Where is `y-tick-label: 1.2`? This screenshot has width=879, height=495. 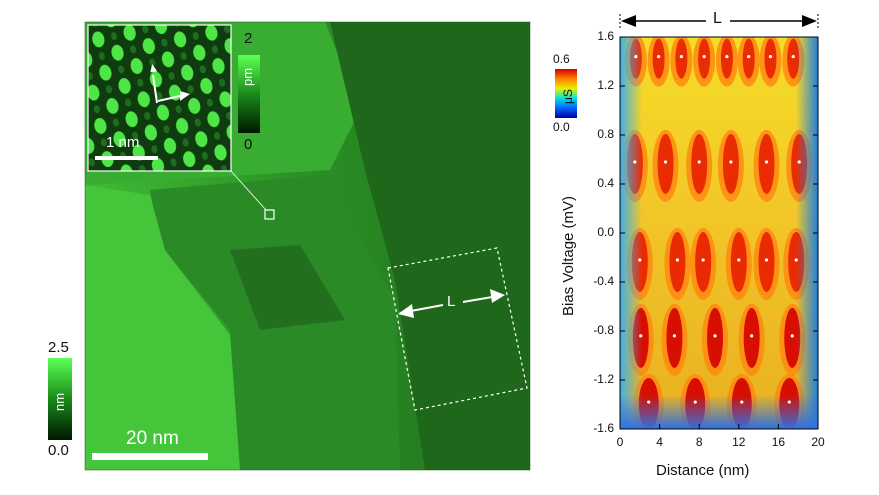 y-tick-label: 1.2 is located at coordinates (605, 85).